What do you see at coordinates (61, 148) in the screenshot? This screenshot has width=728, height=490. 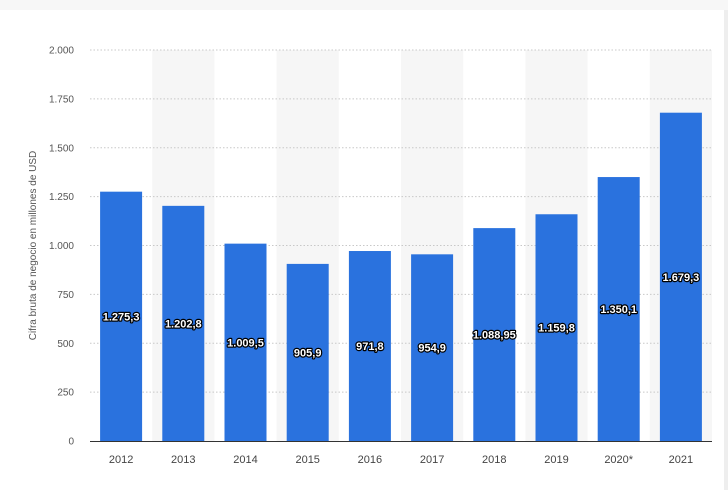 I see `y-tick-label: 1.500` at bounding box center [61, 148].